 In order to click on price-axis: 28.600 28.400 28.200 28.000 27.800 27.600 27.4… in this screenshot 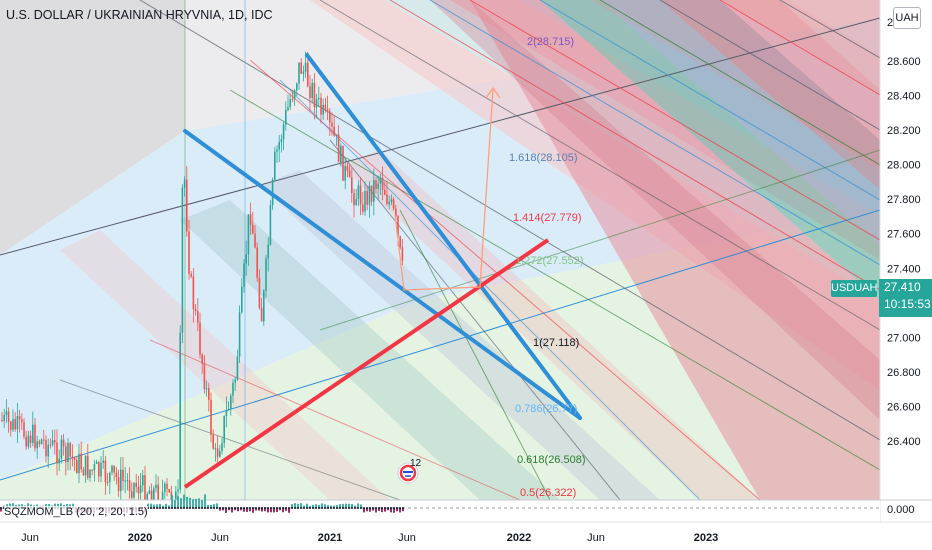, I will do `click(905, 275)`.